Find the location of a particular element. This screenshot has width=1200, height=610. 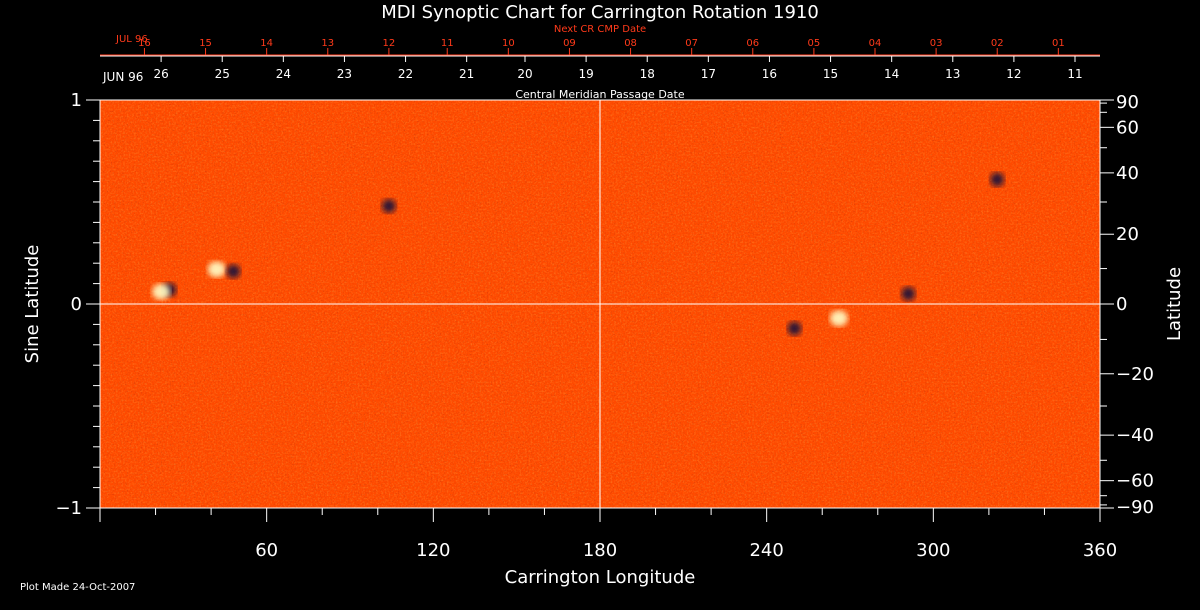

cmp-date-label: 25 is located at coordinates (222, 74).